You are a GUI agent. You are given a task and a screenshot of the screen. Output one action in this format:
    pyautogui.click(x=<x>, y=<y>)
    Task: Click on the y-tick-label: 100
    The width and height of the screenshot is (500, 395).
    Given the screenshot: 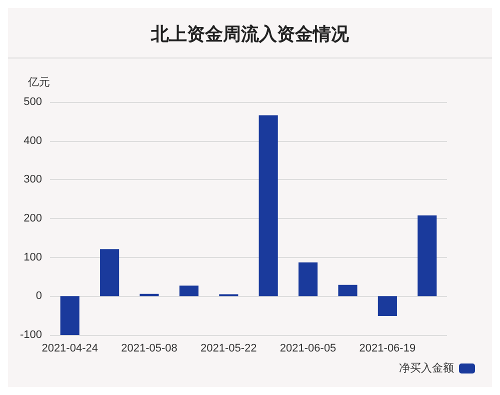 What is the action you would take?
    pyautogui.click(x=33, y=257)
    